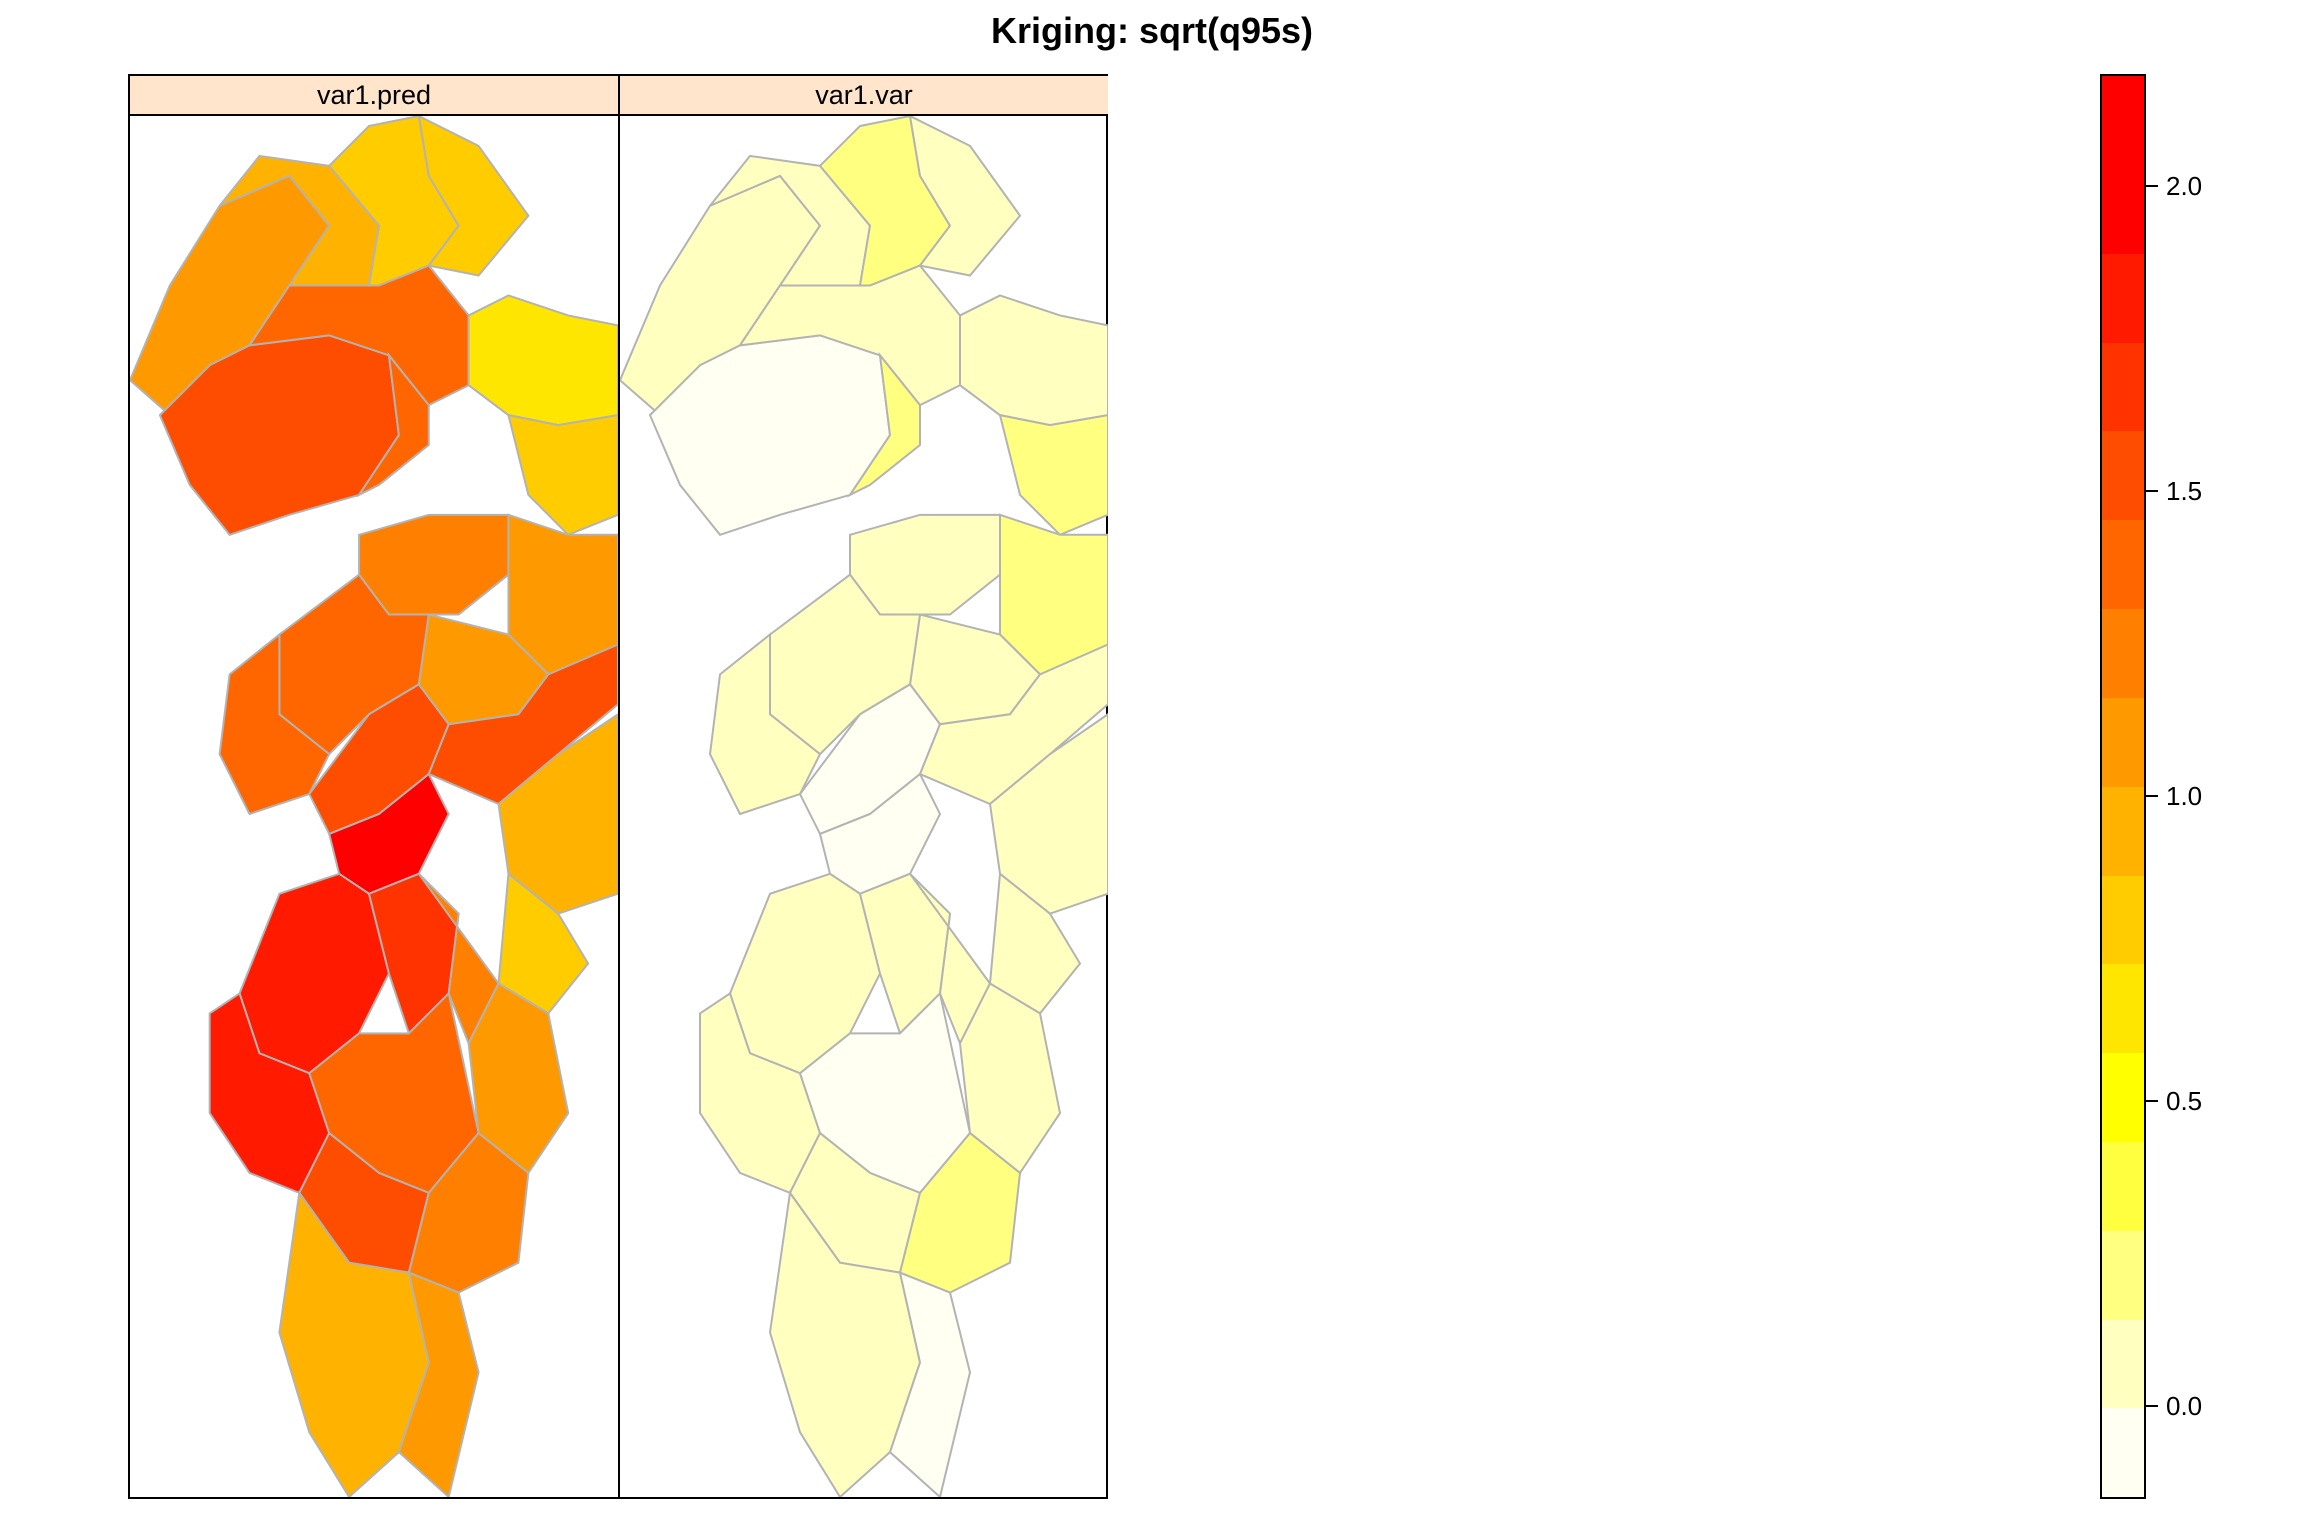 This screenshot has width=2304, height=1536. Describe the element at coordinates (864, 96) in the screenshot. I see `panel-strip-label: var1.var` at that location.